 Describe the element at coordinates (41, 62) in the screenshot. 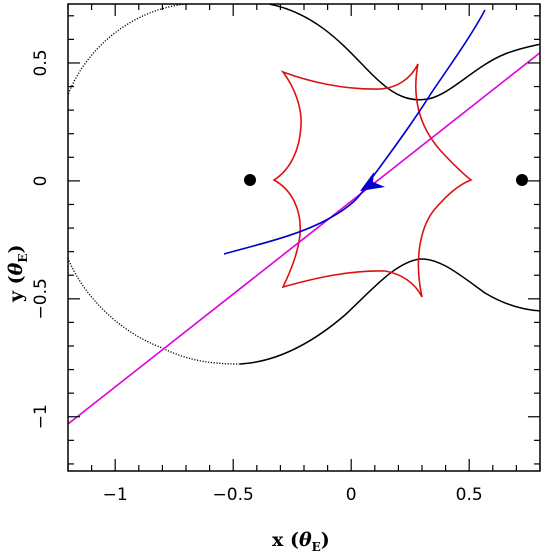

I see `y-tick-label: 0.5` at that location.